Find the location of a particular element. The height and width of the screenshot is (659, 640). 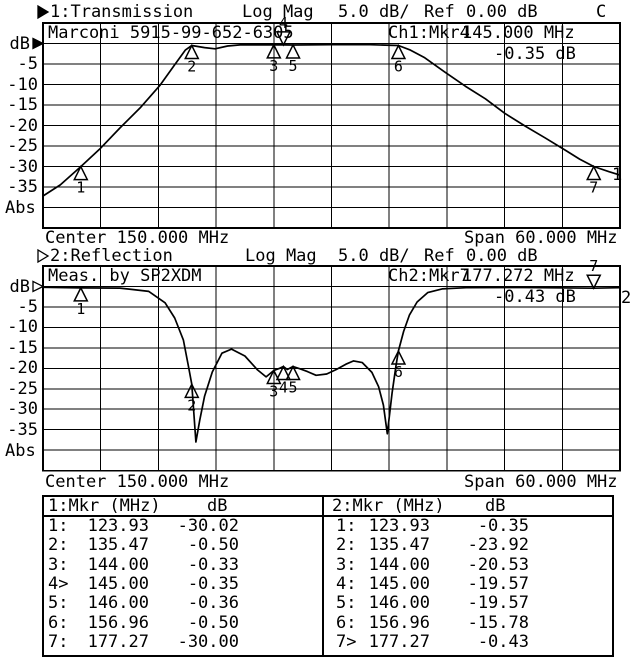

marker-1-ch1: 1 is located at coordinates (81, 180).